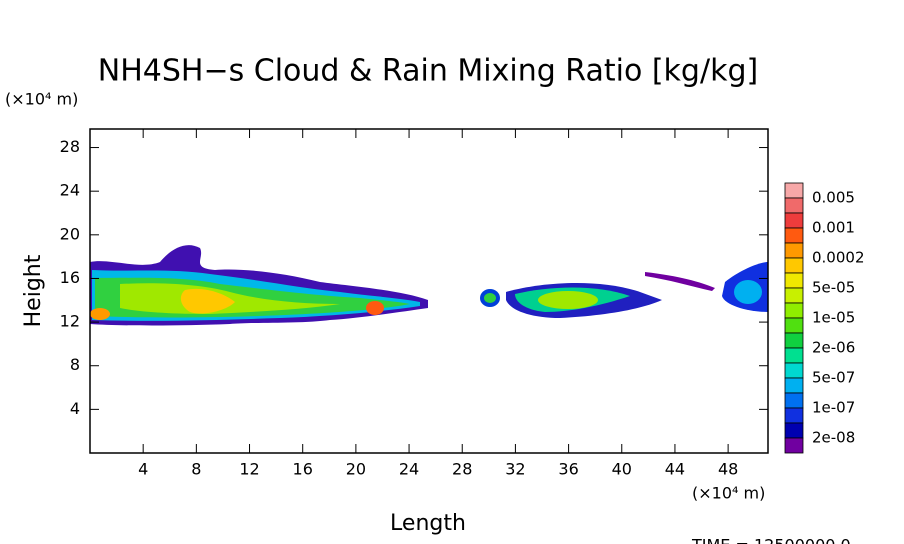  I want to click on y-tick-label: 28, so click(70, 146).